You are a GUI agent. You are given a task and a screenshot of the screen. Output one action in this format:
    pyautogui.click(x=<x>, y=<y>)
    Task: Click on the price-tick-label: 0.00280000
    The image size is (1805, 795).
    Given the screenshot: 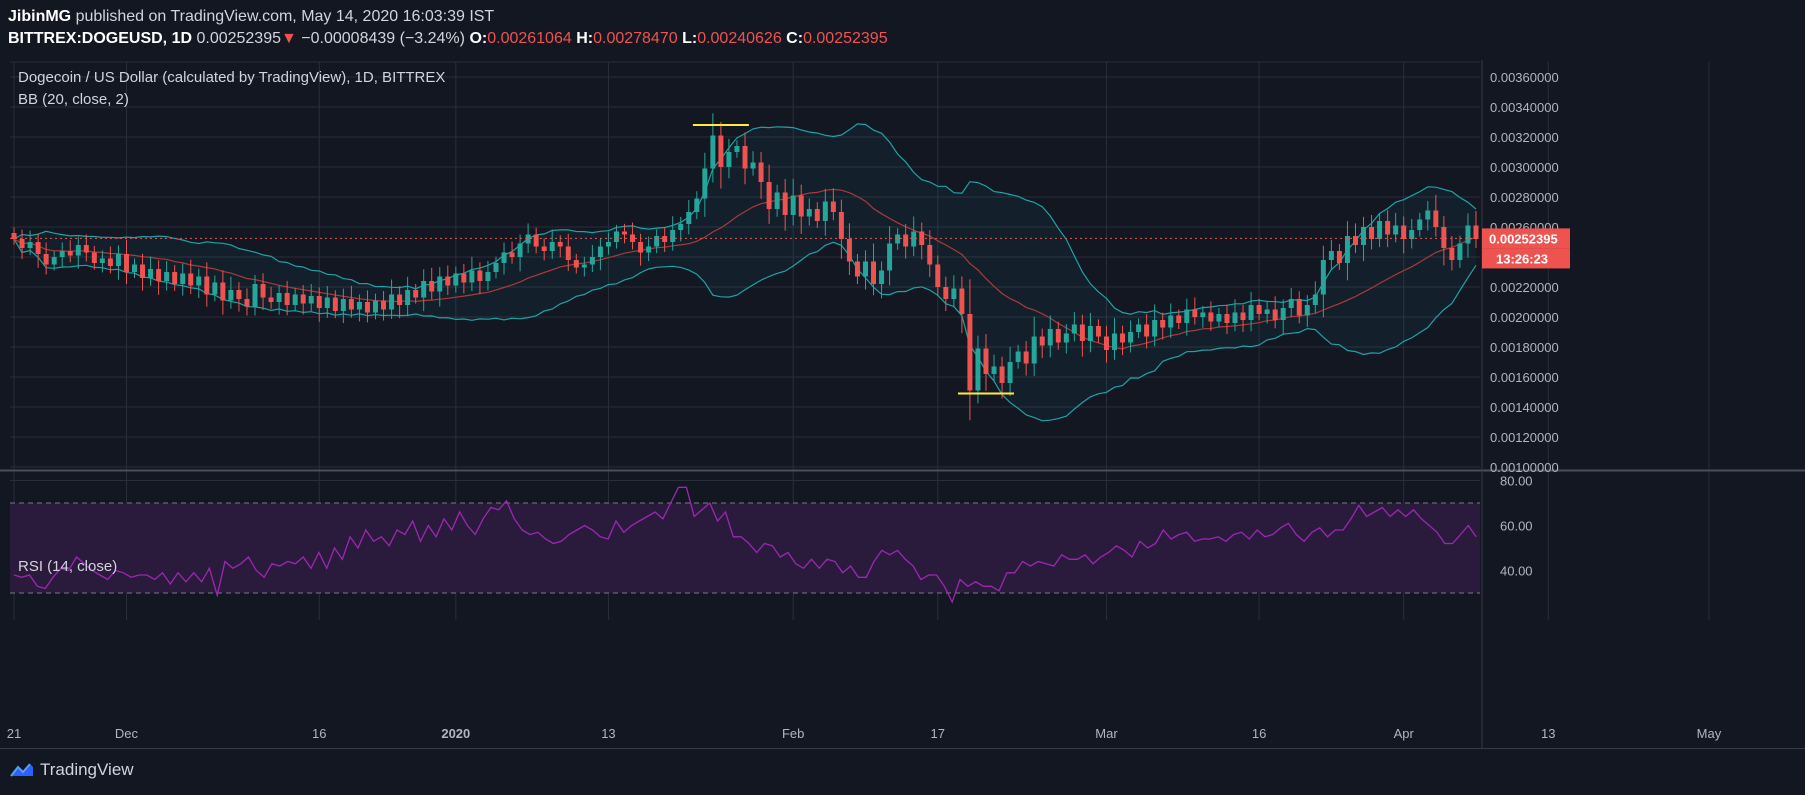 What is the action you would take?
    pyautogui.click(x=1524, y=197)
    